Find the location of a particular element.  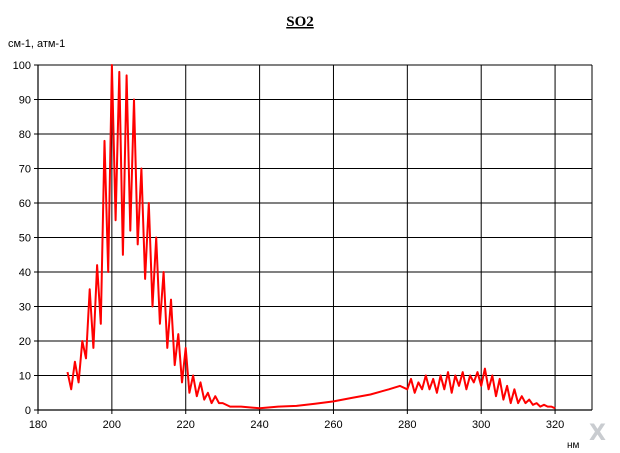

x-tick-label: 320 is located at coordinates (555, 425).